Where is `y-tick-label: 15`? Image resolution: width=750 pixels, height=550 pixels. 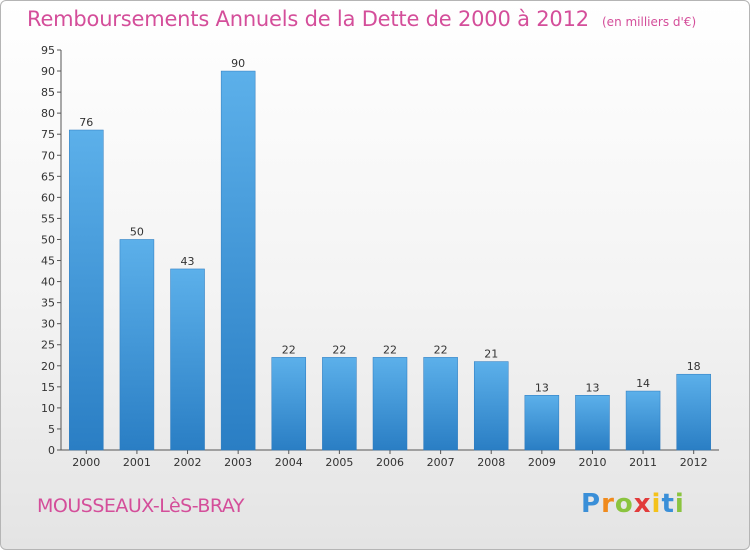 y-tick-label: 15 is located at coordinates (48, 387).